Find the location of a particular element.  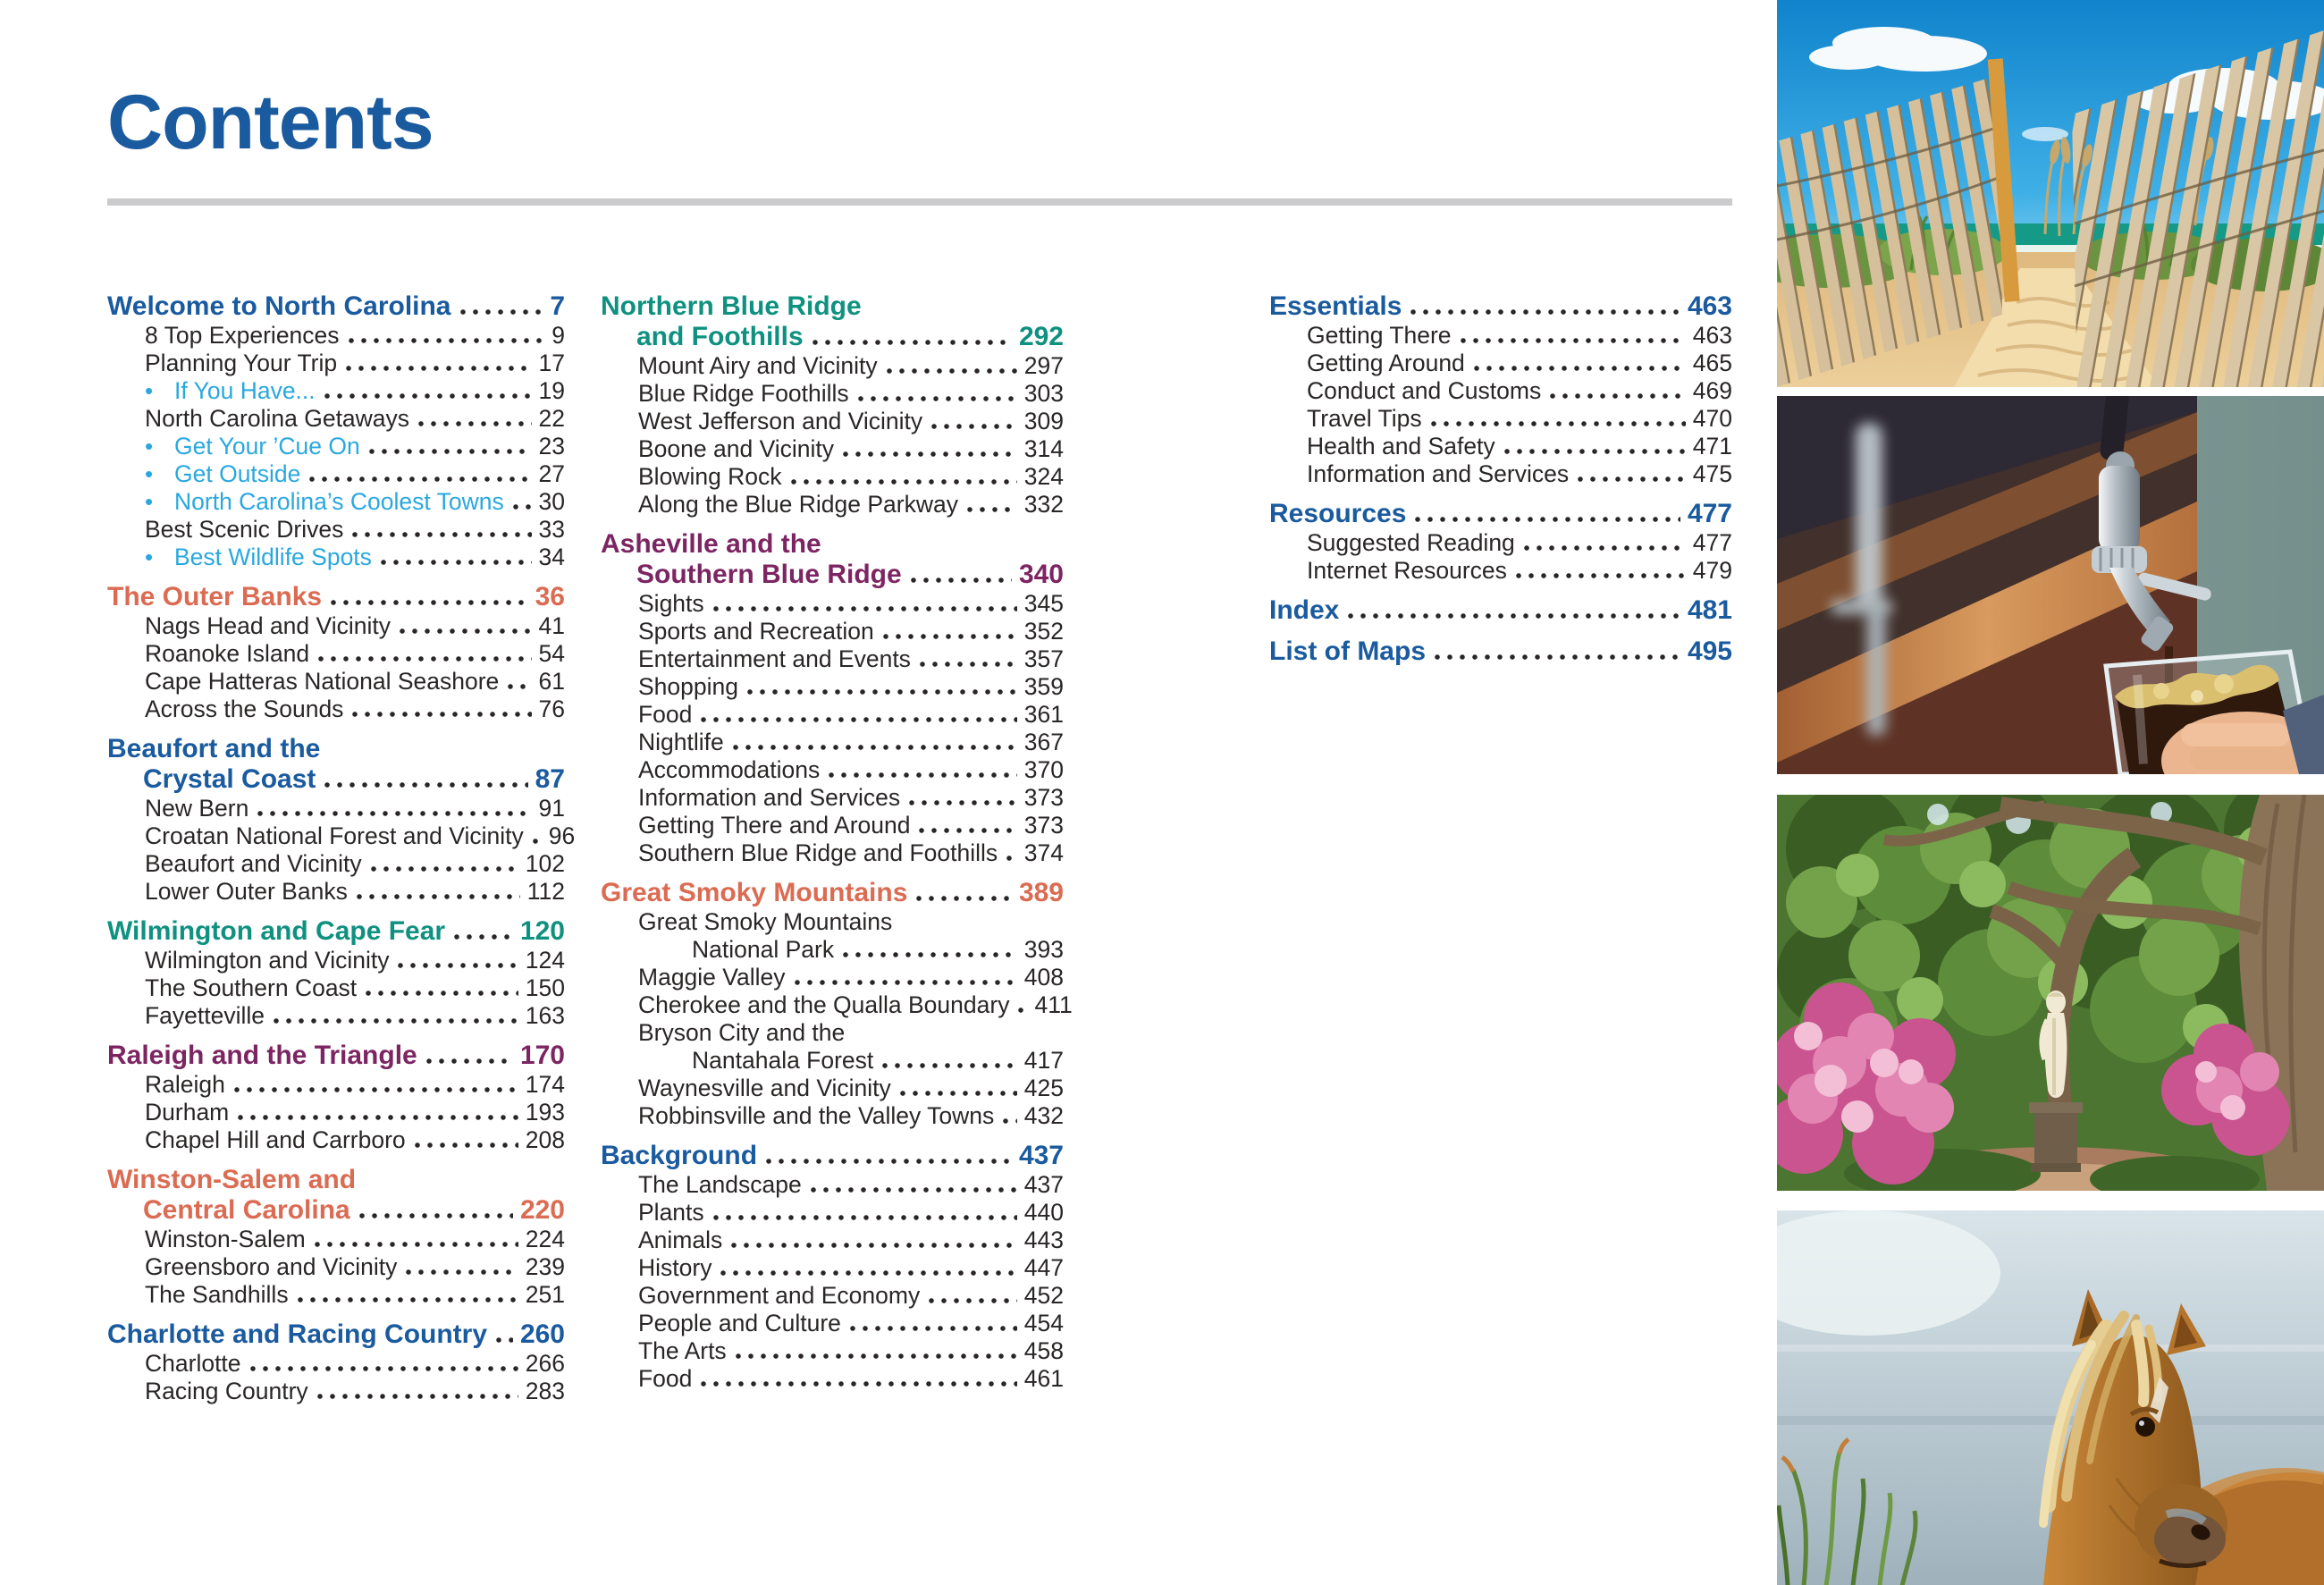

section-page-number: 260 is located at coordinates (542, 1334).